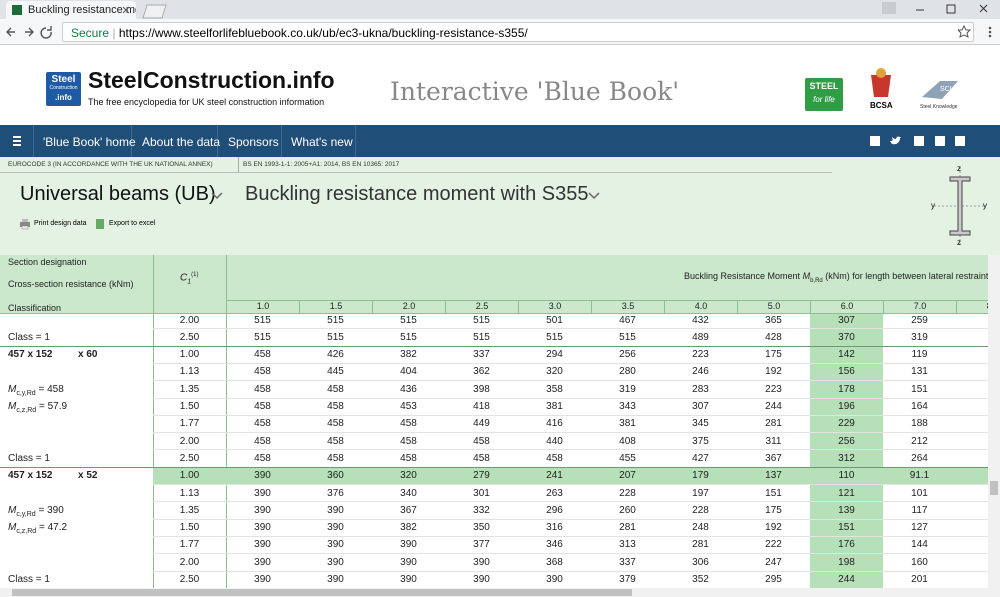 This screenshot has height=597, width=1000. What do you see at coordinates (408, 528) in the screenshot?
I see `table-cell: 382` at bounding box center [408, 528].